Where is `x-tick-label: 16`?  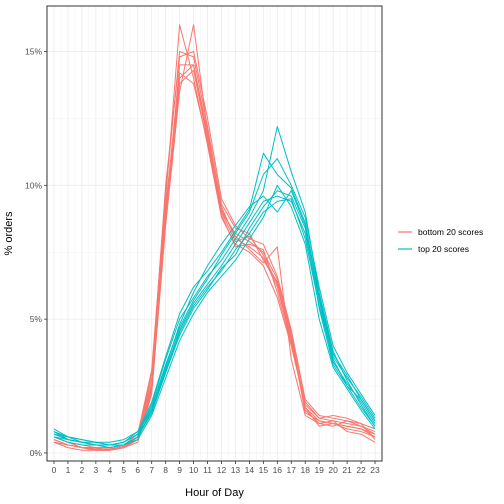
x-tick-label: 16 is located at coordinates (278, 470).